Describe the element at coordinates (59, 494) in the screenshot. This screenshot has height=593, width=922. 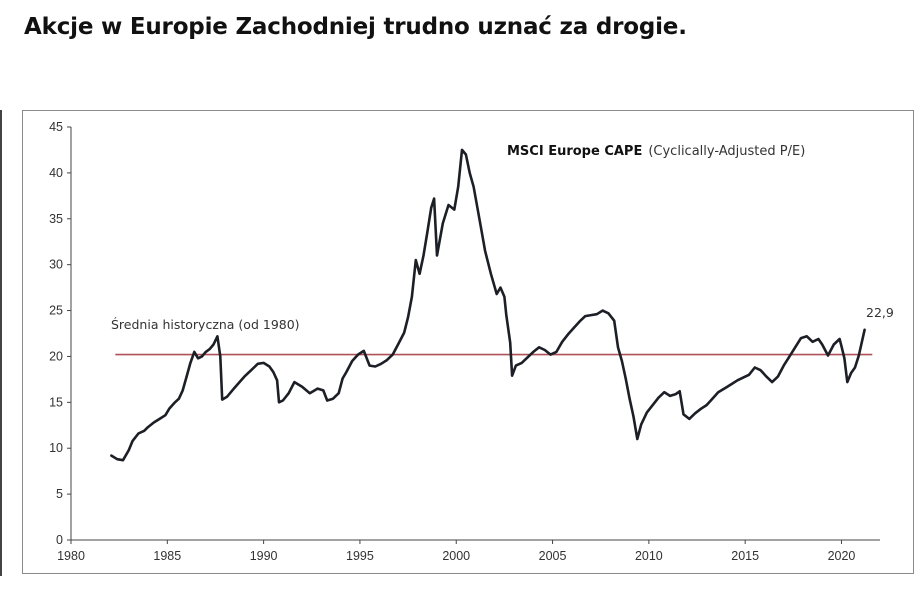
I see `y-tick-label: 5` at that location.